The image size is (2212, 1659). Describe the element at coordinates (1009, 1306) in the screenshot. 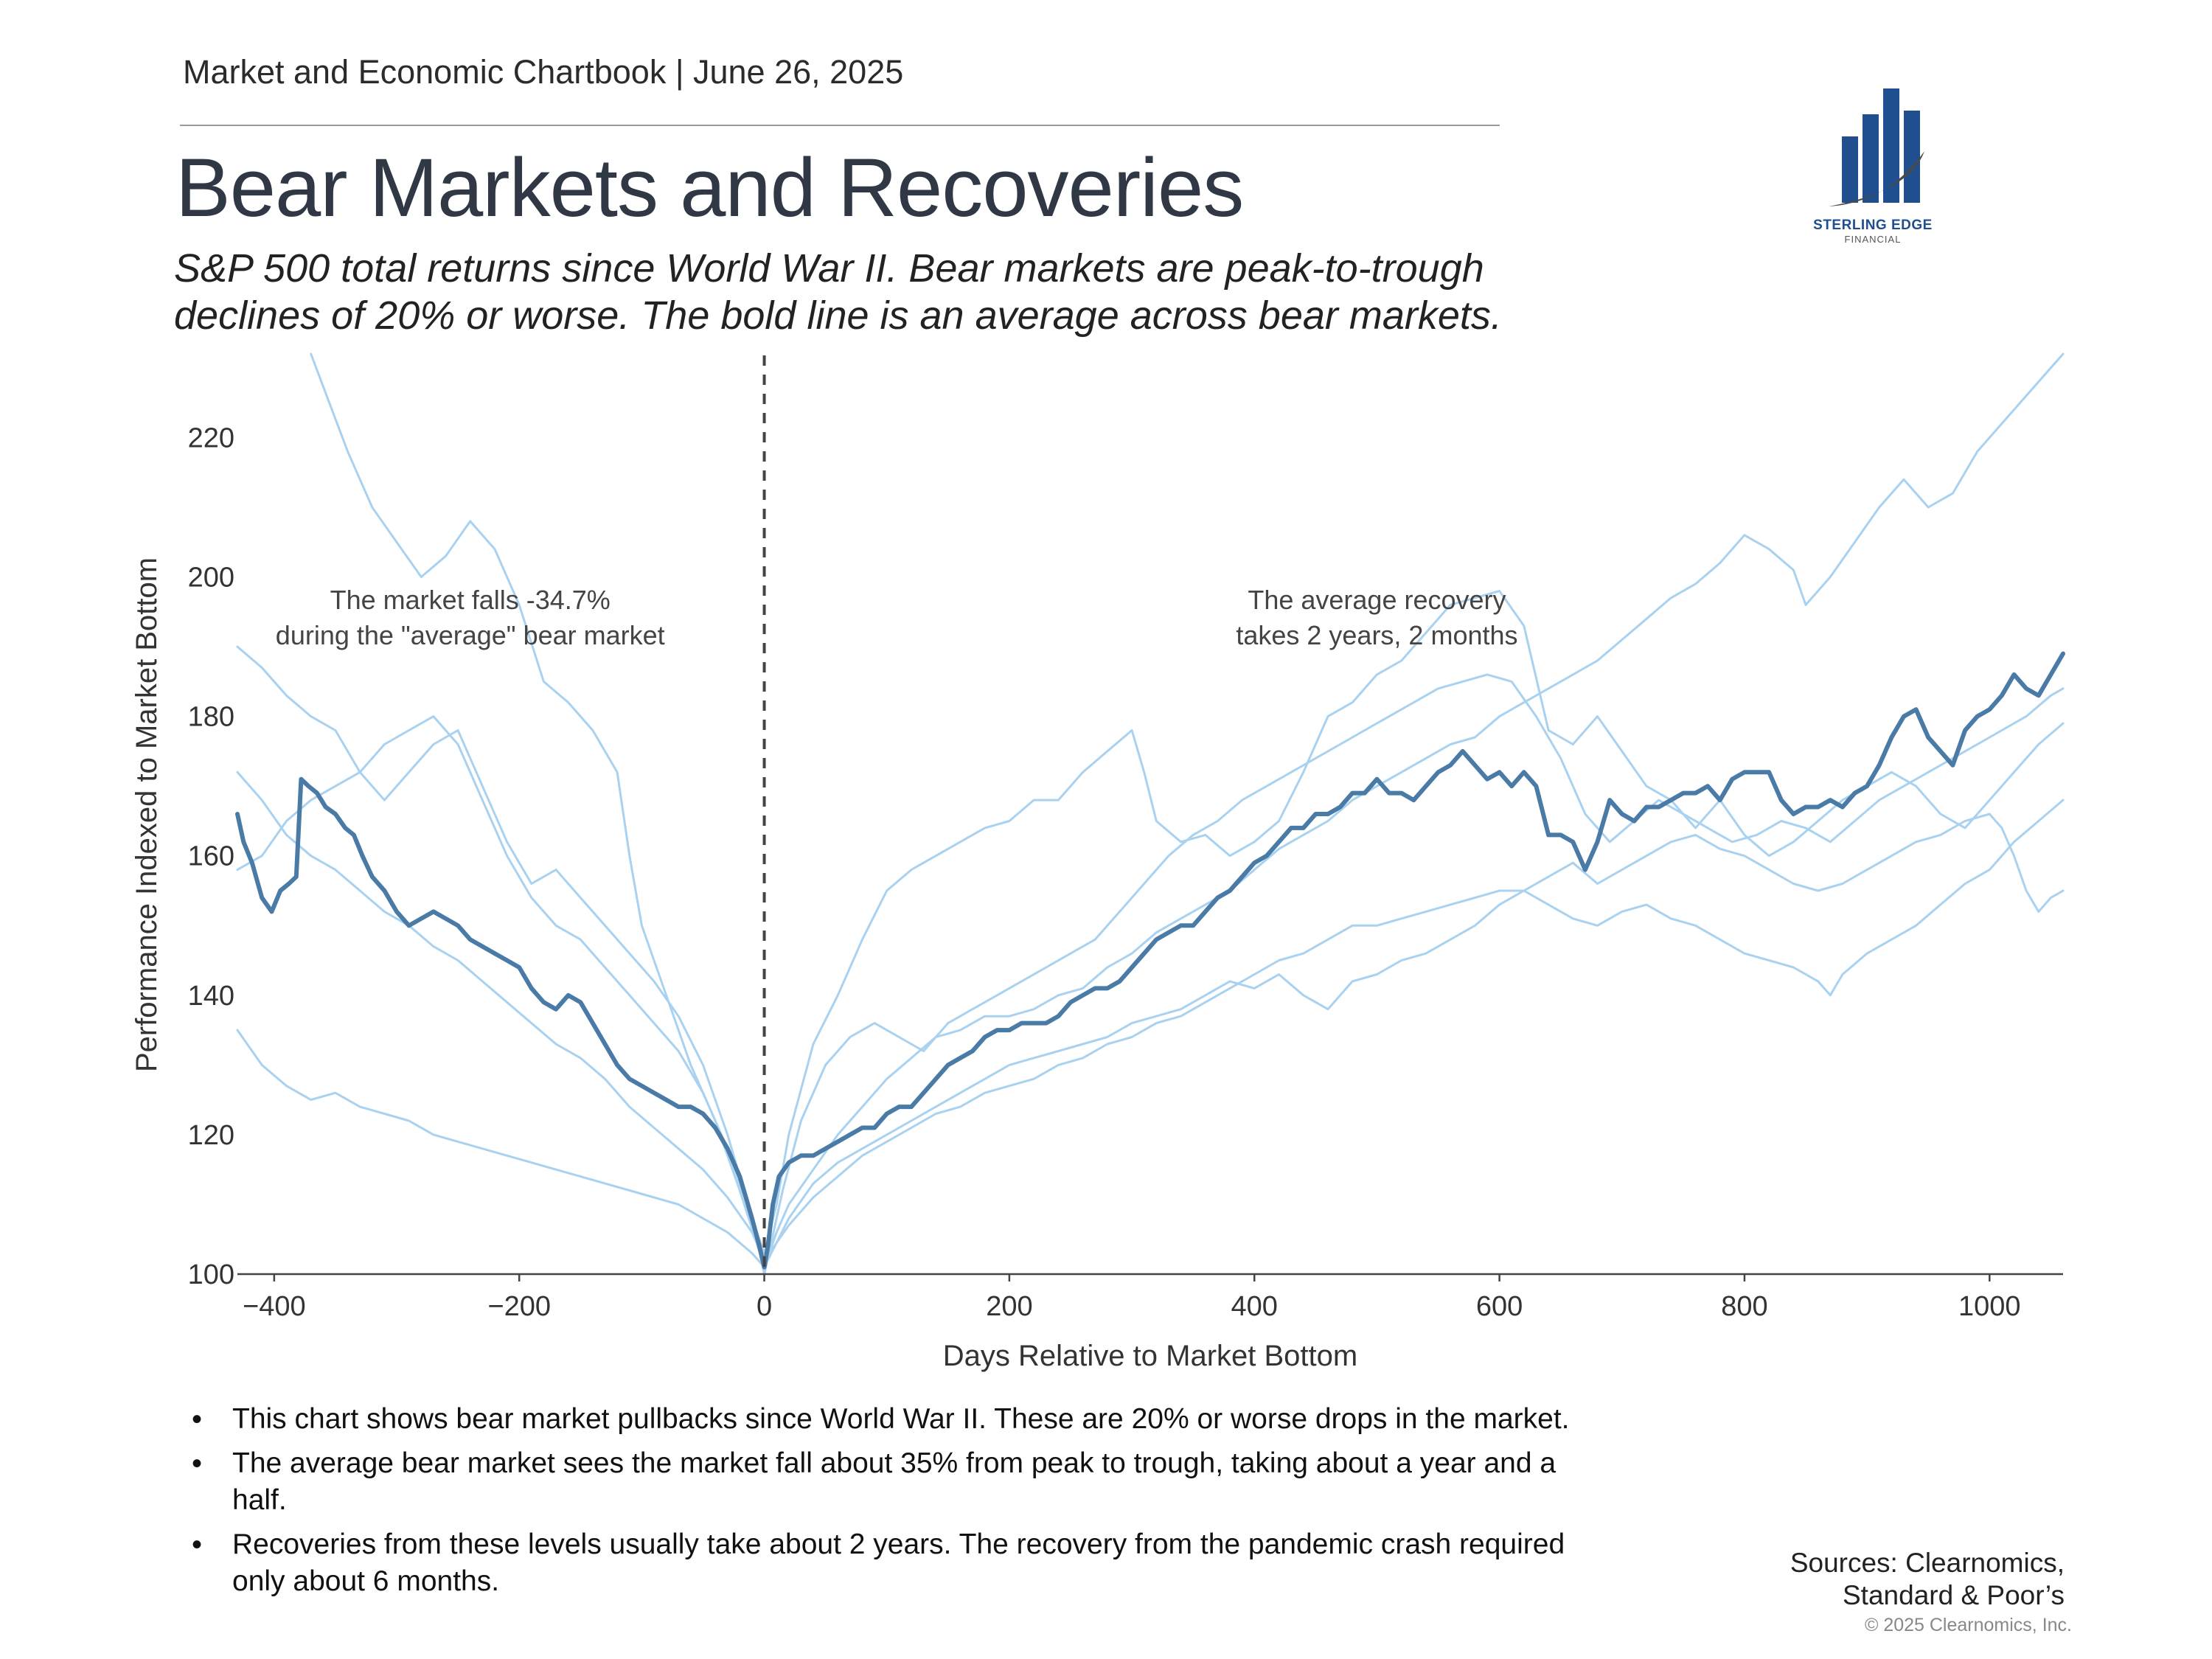

I see `x-tick-label: 200` at that location.